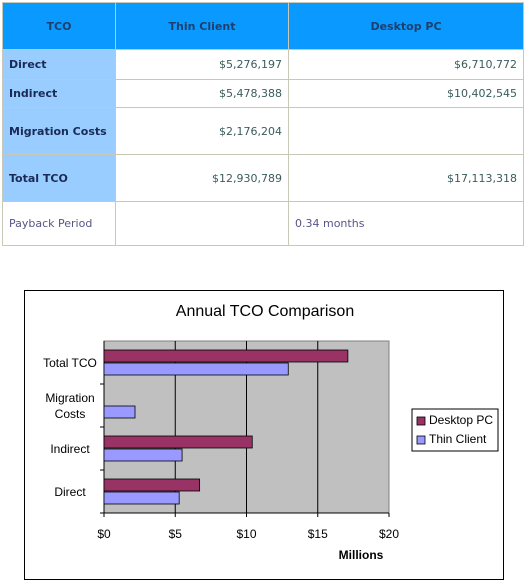 Image resolution: width=527 pixels, height=582 pixels. Describe the element at coordinates (406, 178) in the screenshot. I see `cell: $17,113,318` at that location.